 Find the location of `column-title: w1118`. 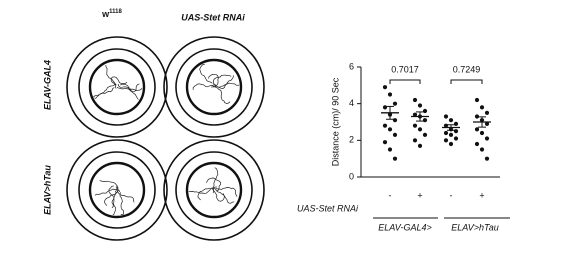

column-title: w1118 is located at coordinates (111, 14).